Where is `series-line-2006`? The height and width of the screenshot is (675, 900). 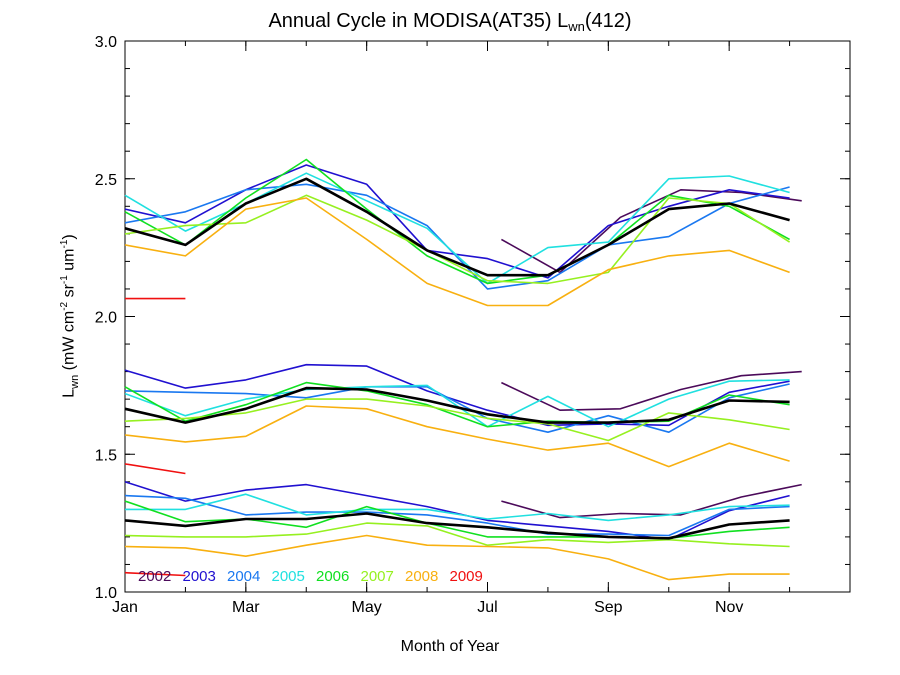 series-line-2006 is located at coordinates (457, 221).